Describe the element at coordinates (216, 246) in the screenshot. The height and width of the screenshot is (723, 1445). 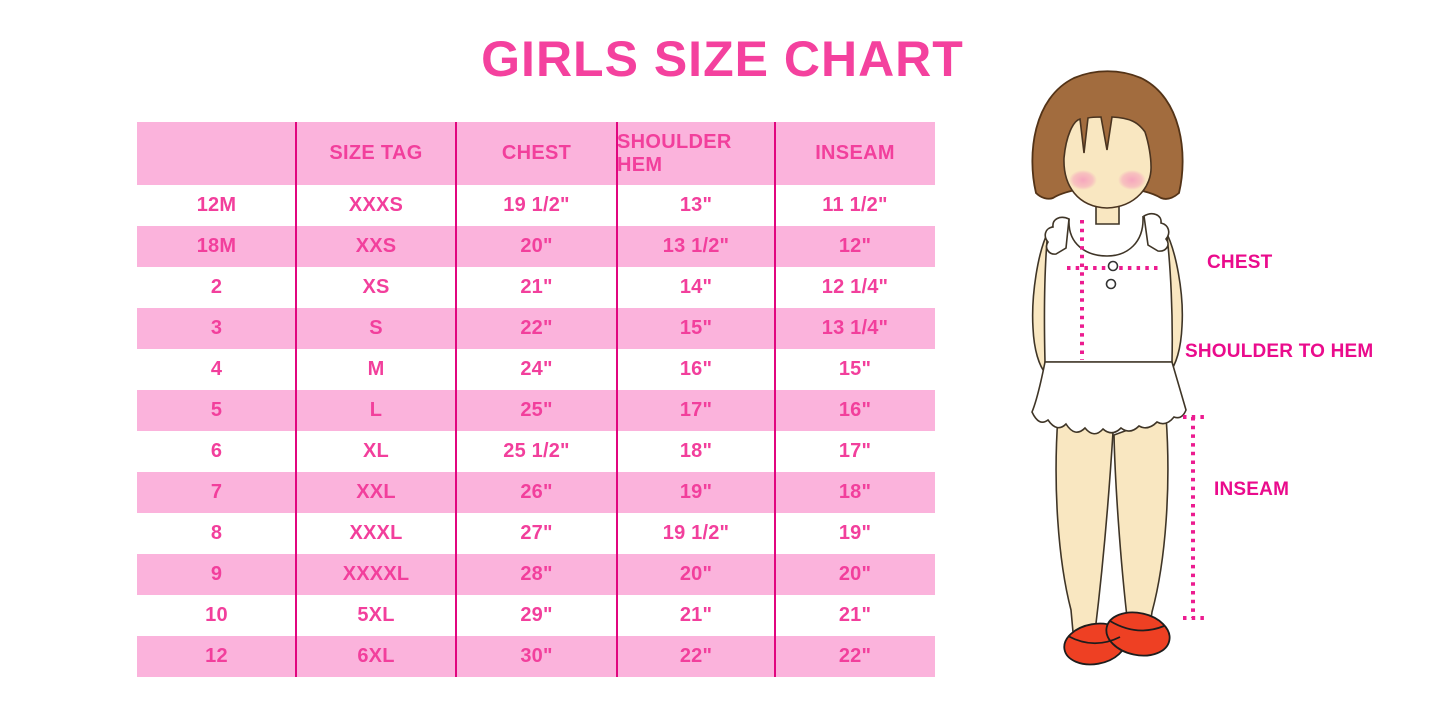
I see `table-cell: 18M` at that location.